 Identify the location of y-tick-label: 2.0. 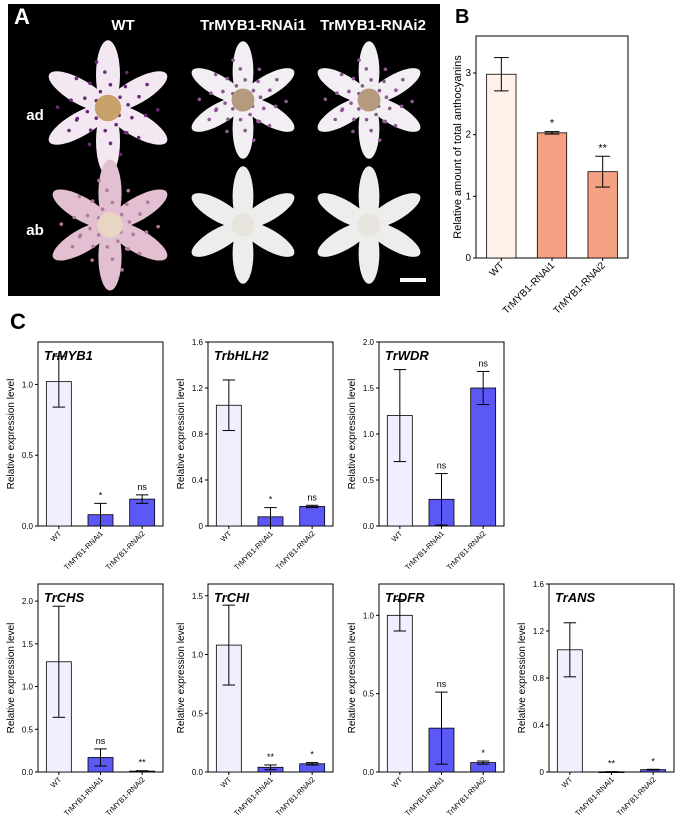
(28, 601).